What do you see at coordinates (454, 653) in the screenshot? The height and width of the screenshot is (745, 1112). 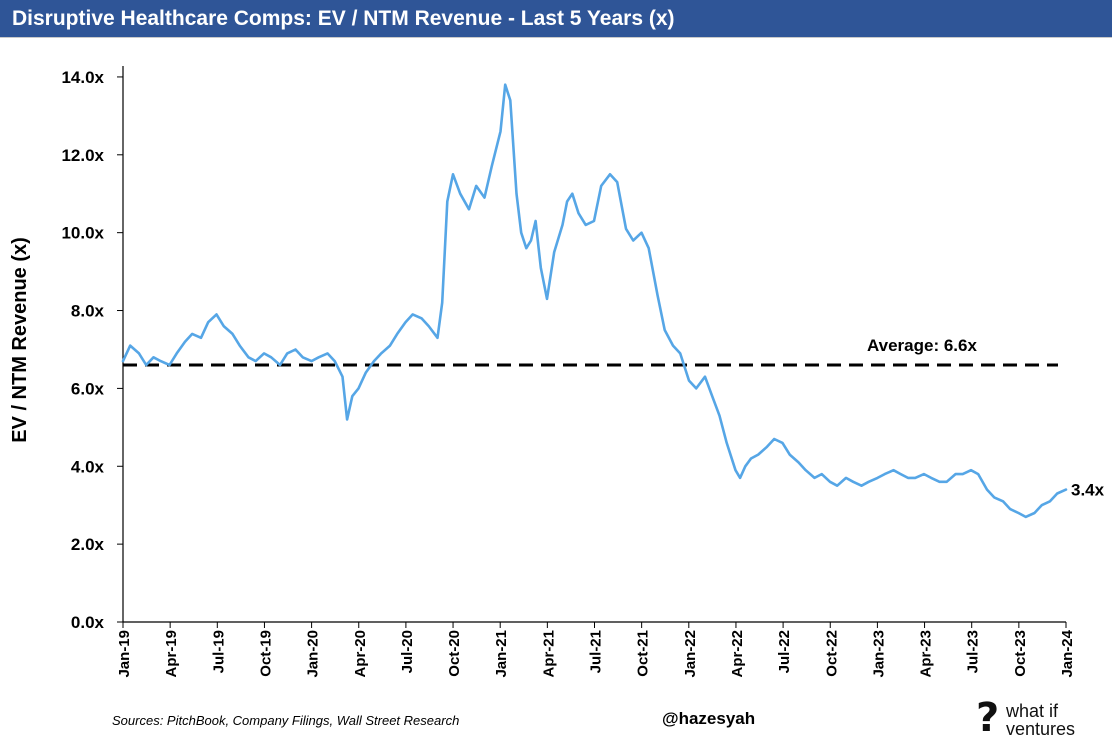 I see `x-tick-label: Oct-20` at bounding box center [454, 653].